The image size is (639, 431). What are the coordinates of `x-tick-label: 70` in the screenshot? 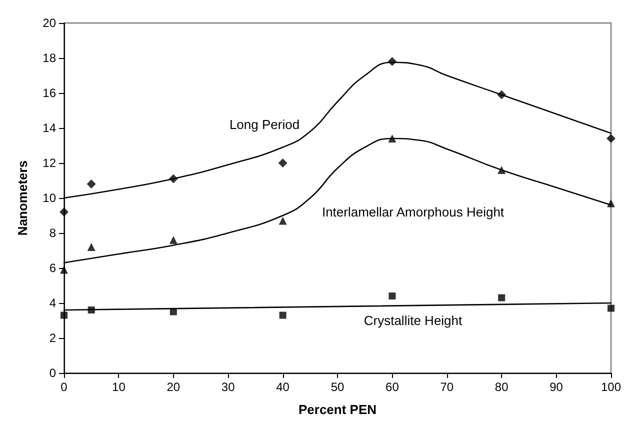 It's located at (447, 387).